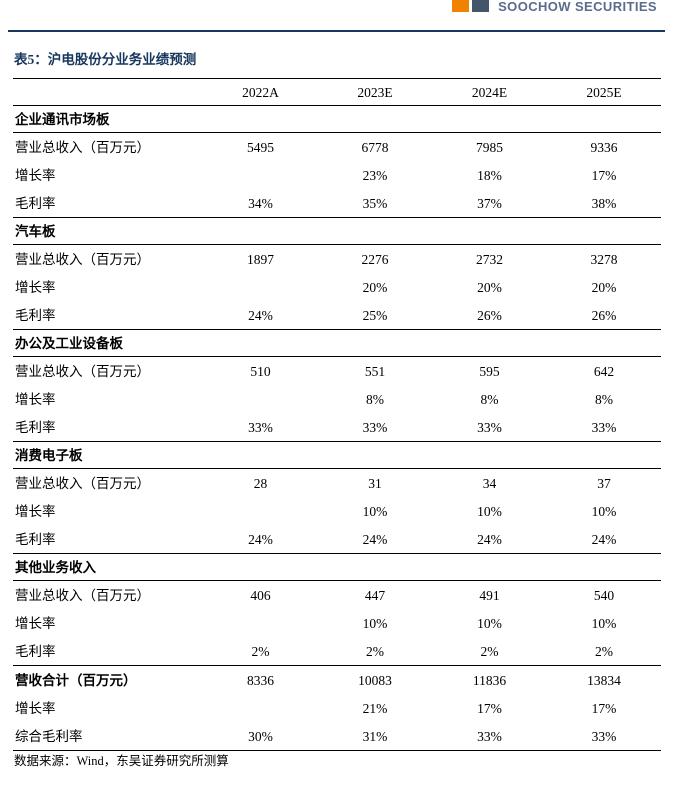  Describe the element at coordinates (481, 6) in the screenshot. I see `logo-blue-square` at that location.